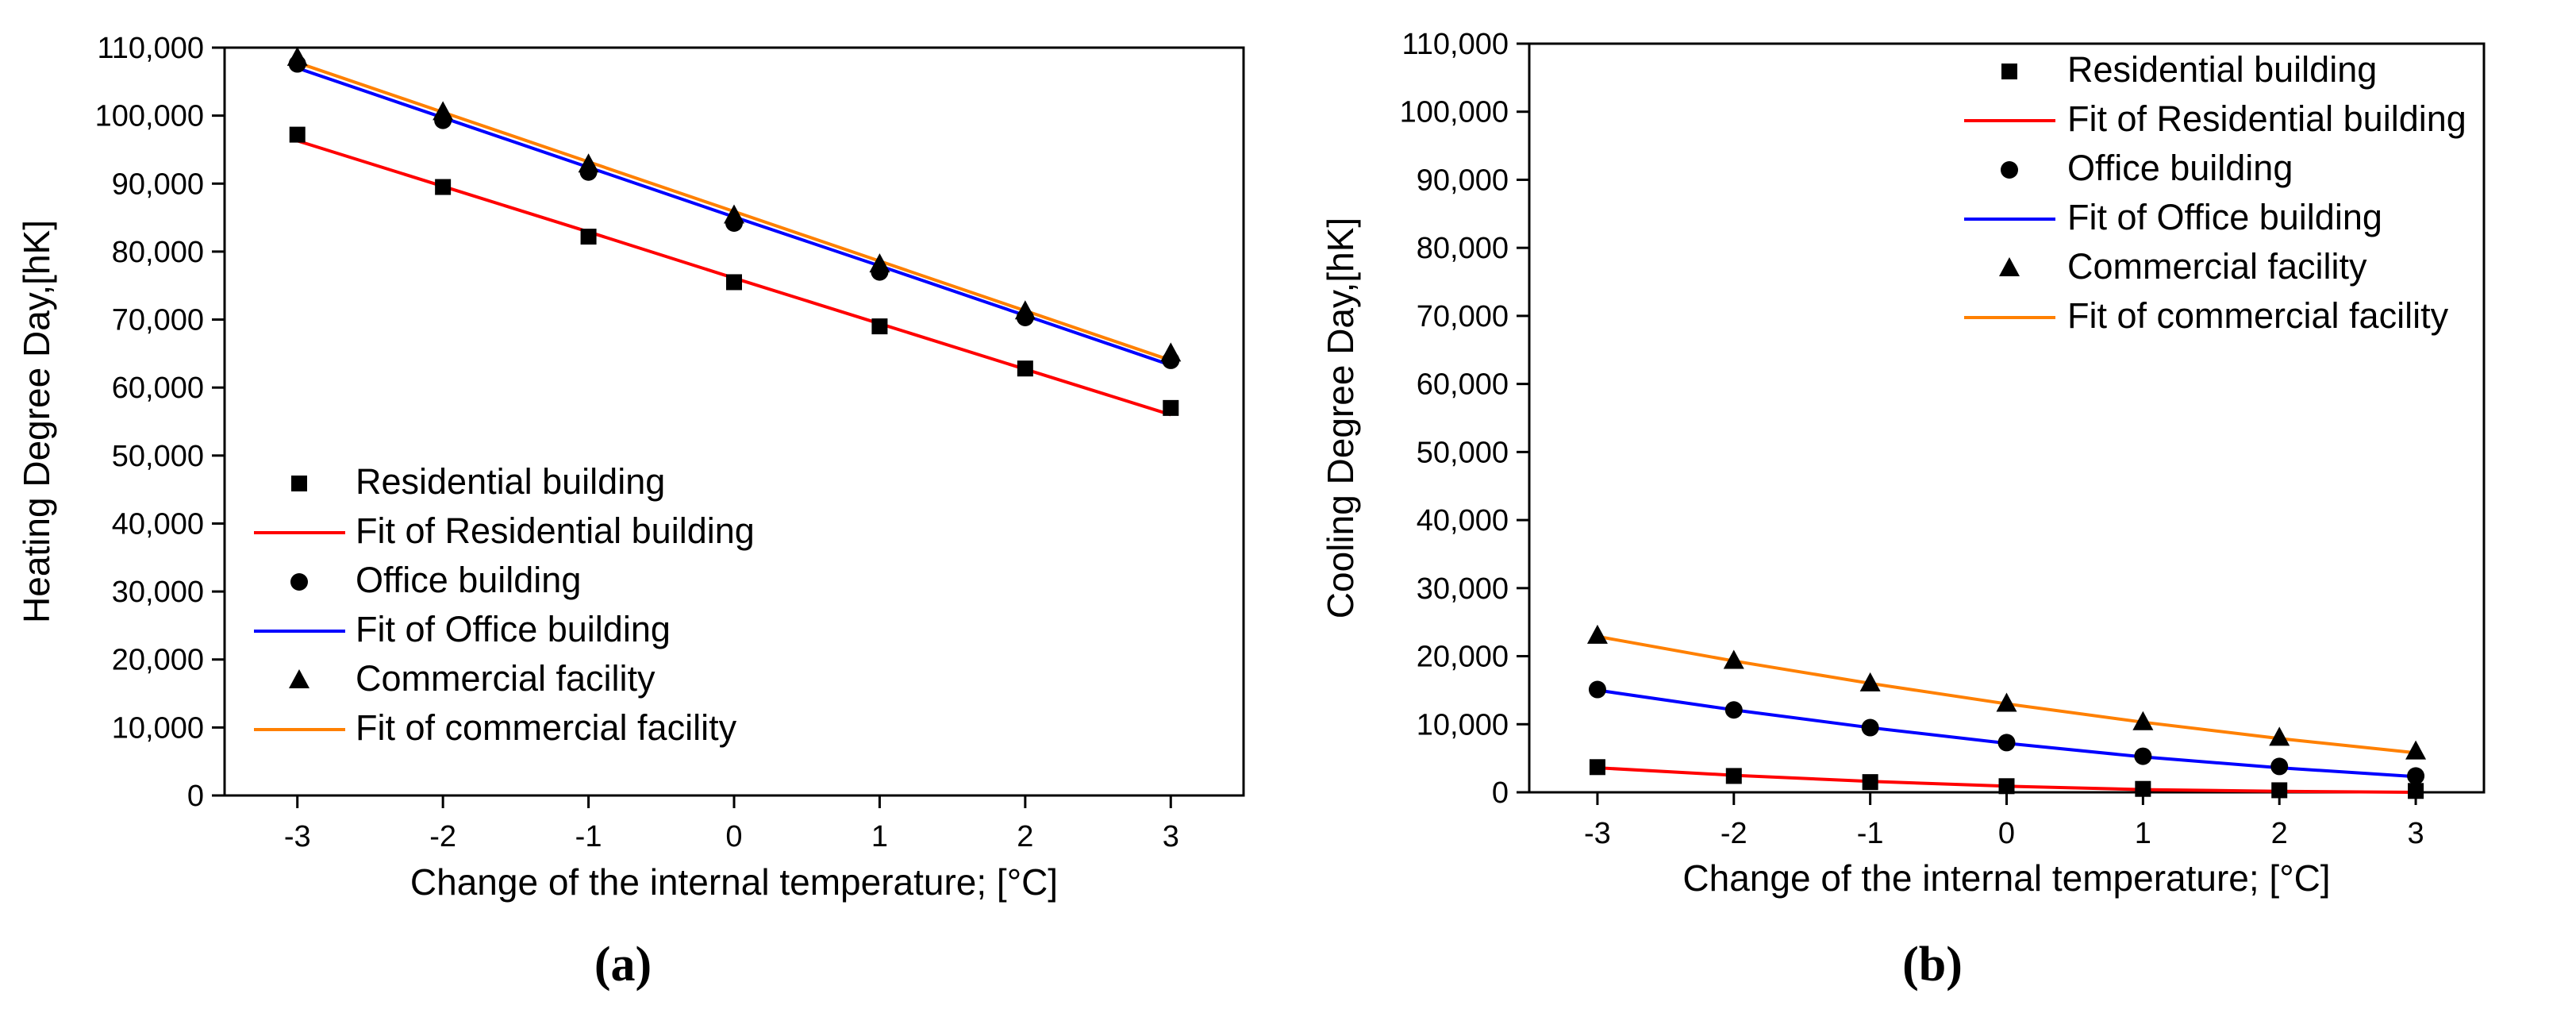 The image size is (2576, 1013). What do you see at coordinates (36, 421) in the screenshot?
I see `y-axis-label: Heating Degree Day,[hK]` at bounding box center [36, 421].